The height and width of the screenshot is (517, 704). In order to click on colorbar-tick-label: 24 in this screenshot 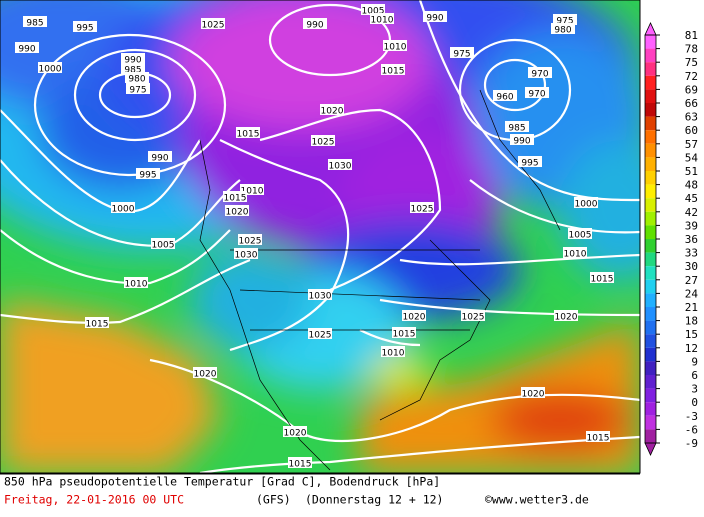, I will do `click(692, 293)`.